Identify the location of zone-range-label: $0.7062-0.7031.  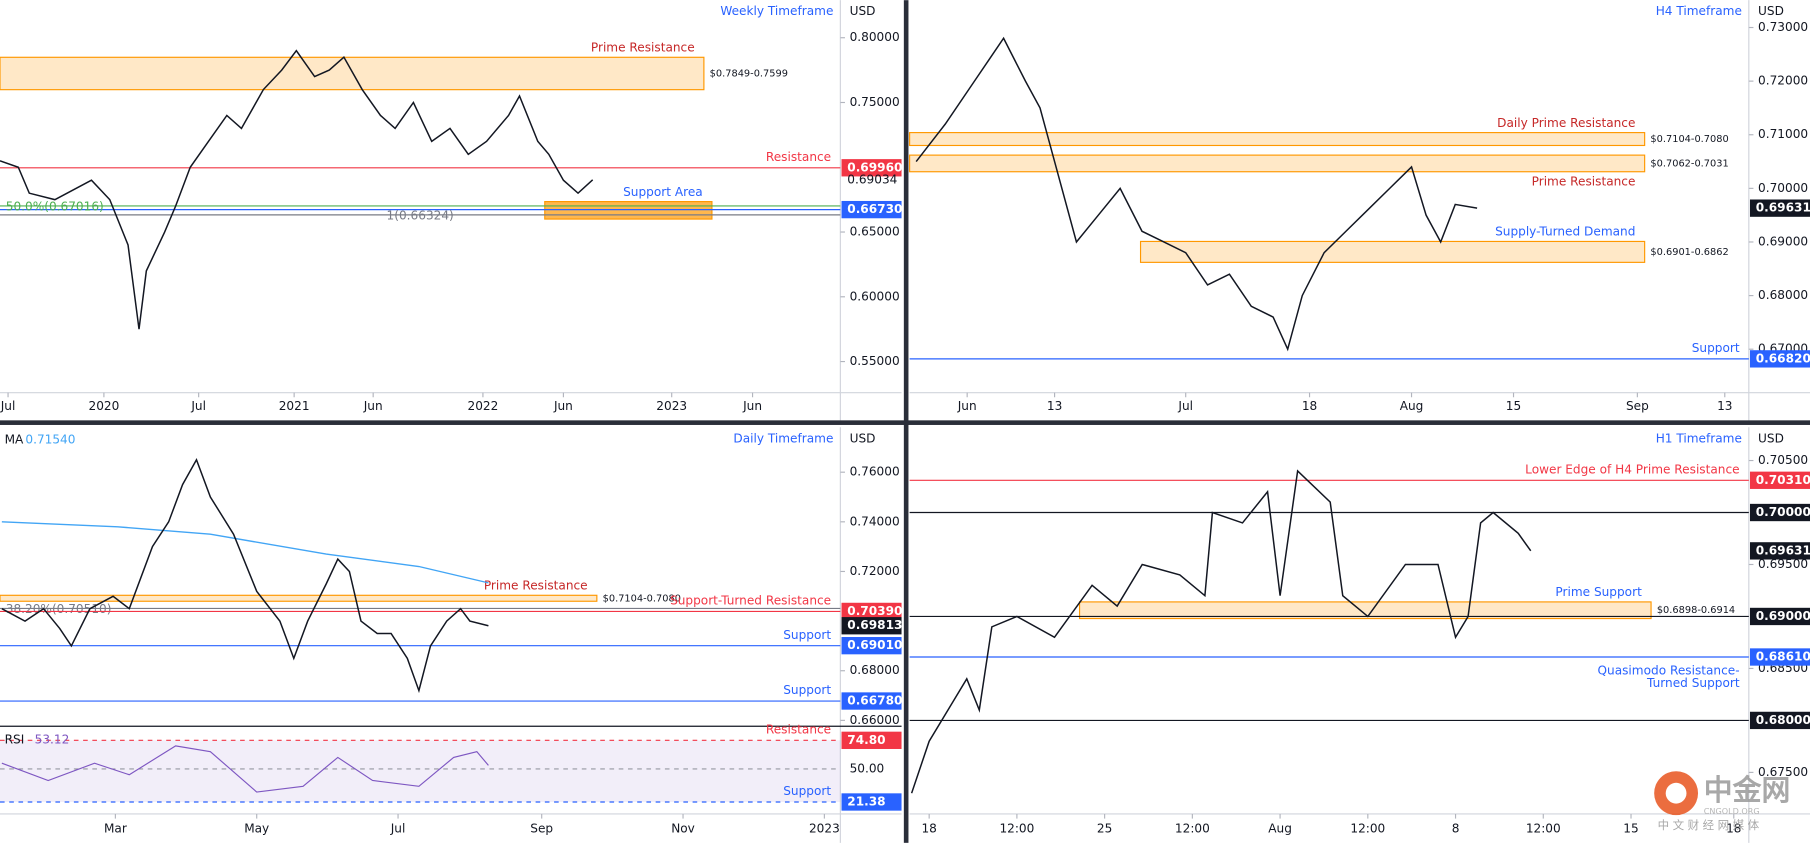
(1689, 163).